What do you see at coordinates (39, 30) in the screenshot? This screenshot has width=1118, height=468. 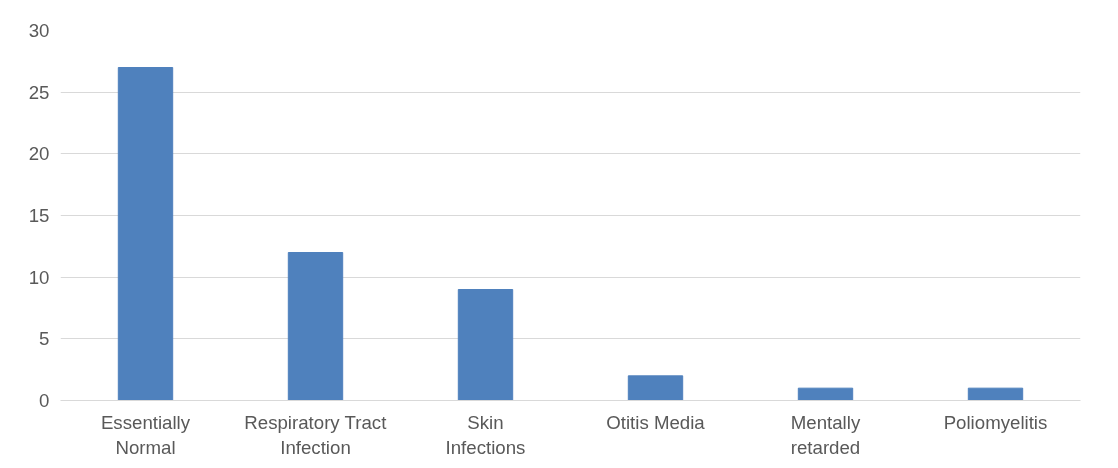 I see `y-tick-label: 30` at bounding box center [39, 30].